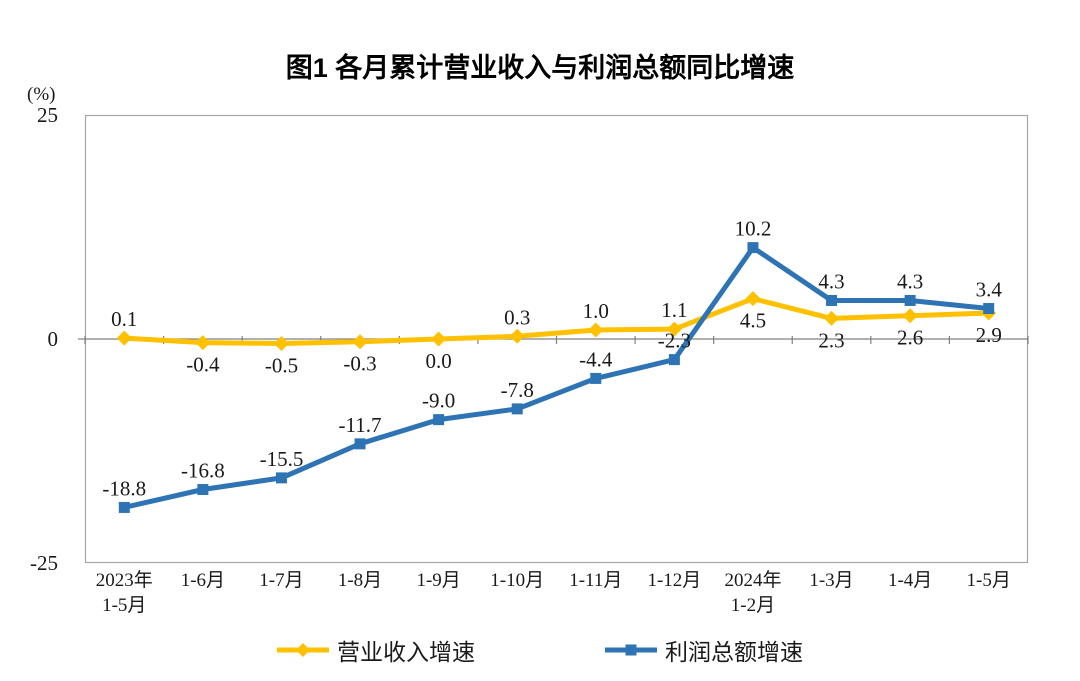 The height and width of the screenshot is (681, 1080). What do you see at coordinates (753, 593) in the screenshot?
I see `x-axis-label: 2024年 1-2月` at bounding box center [753, 593].